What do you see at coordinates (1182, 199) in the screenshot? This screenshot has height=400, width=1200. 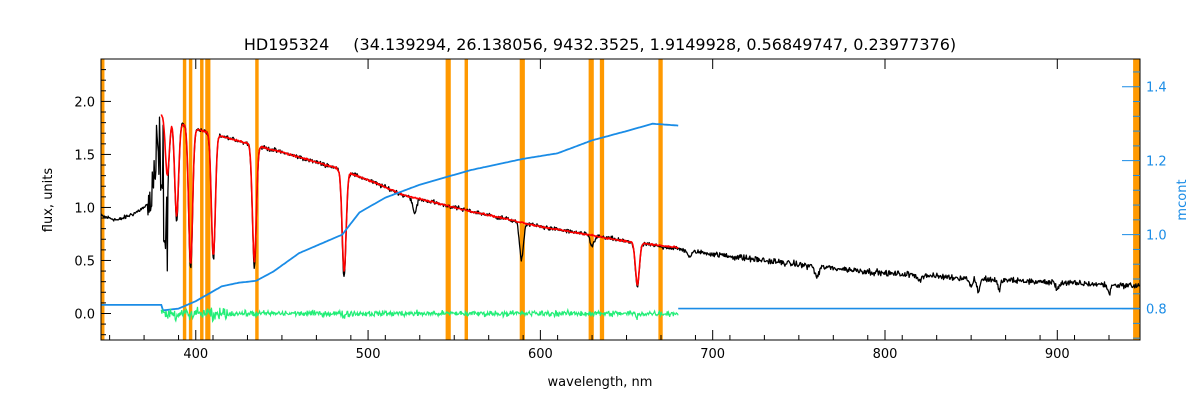 I see `y2-axis-label: mcont` at bounding box center [1182, 199].